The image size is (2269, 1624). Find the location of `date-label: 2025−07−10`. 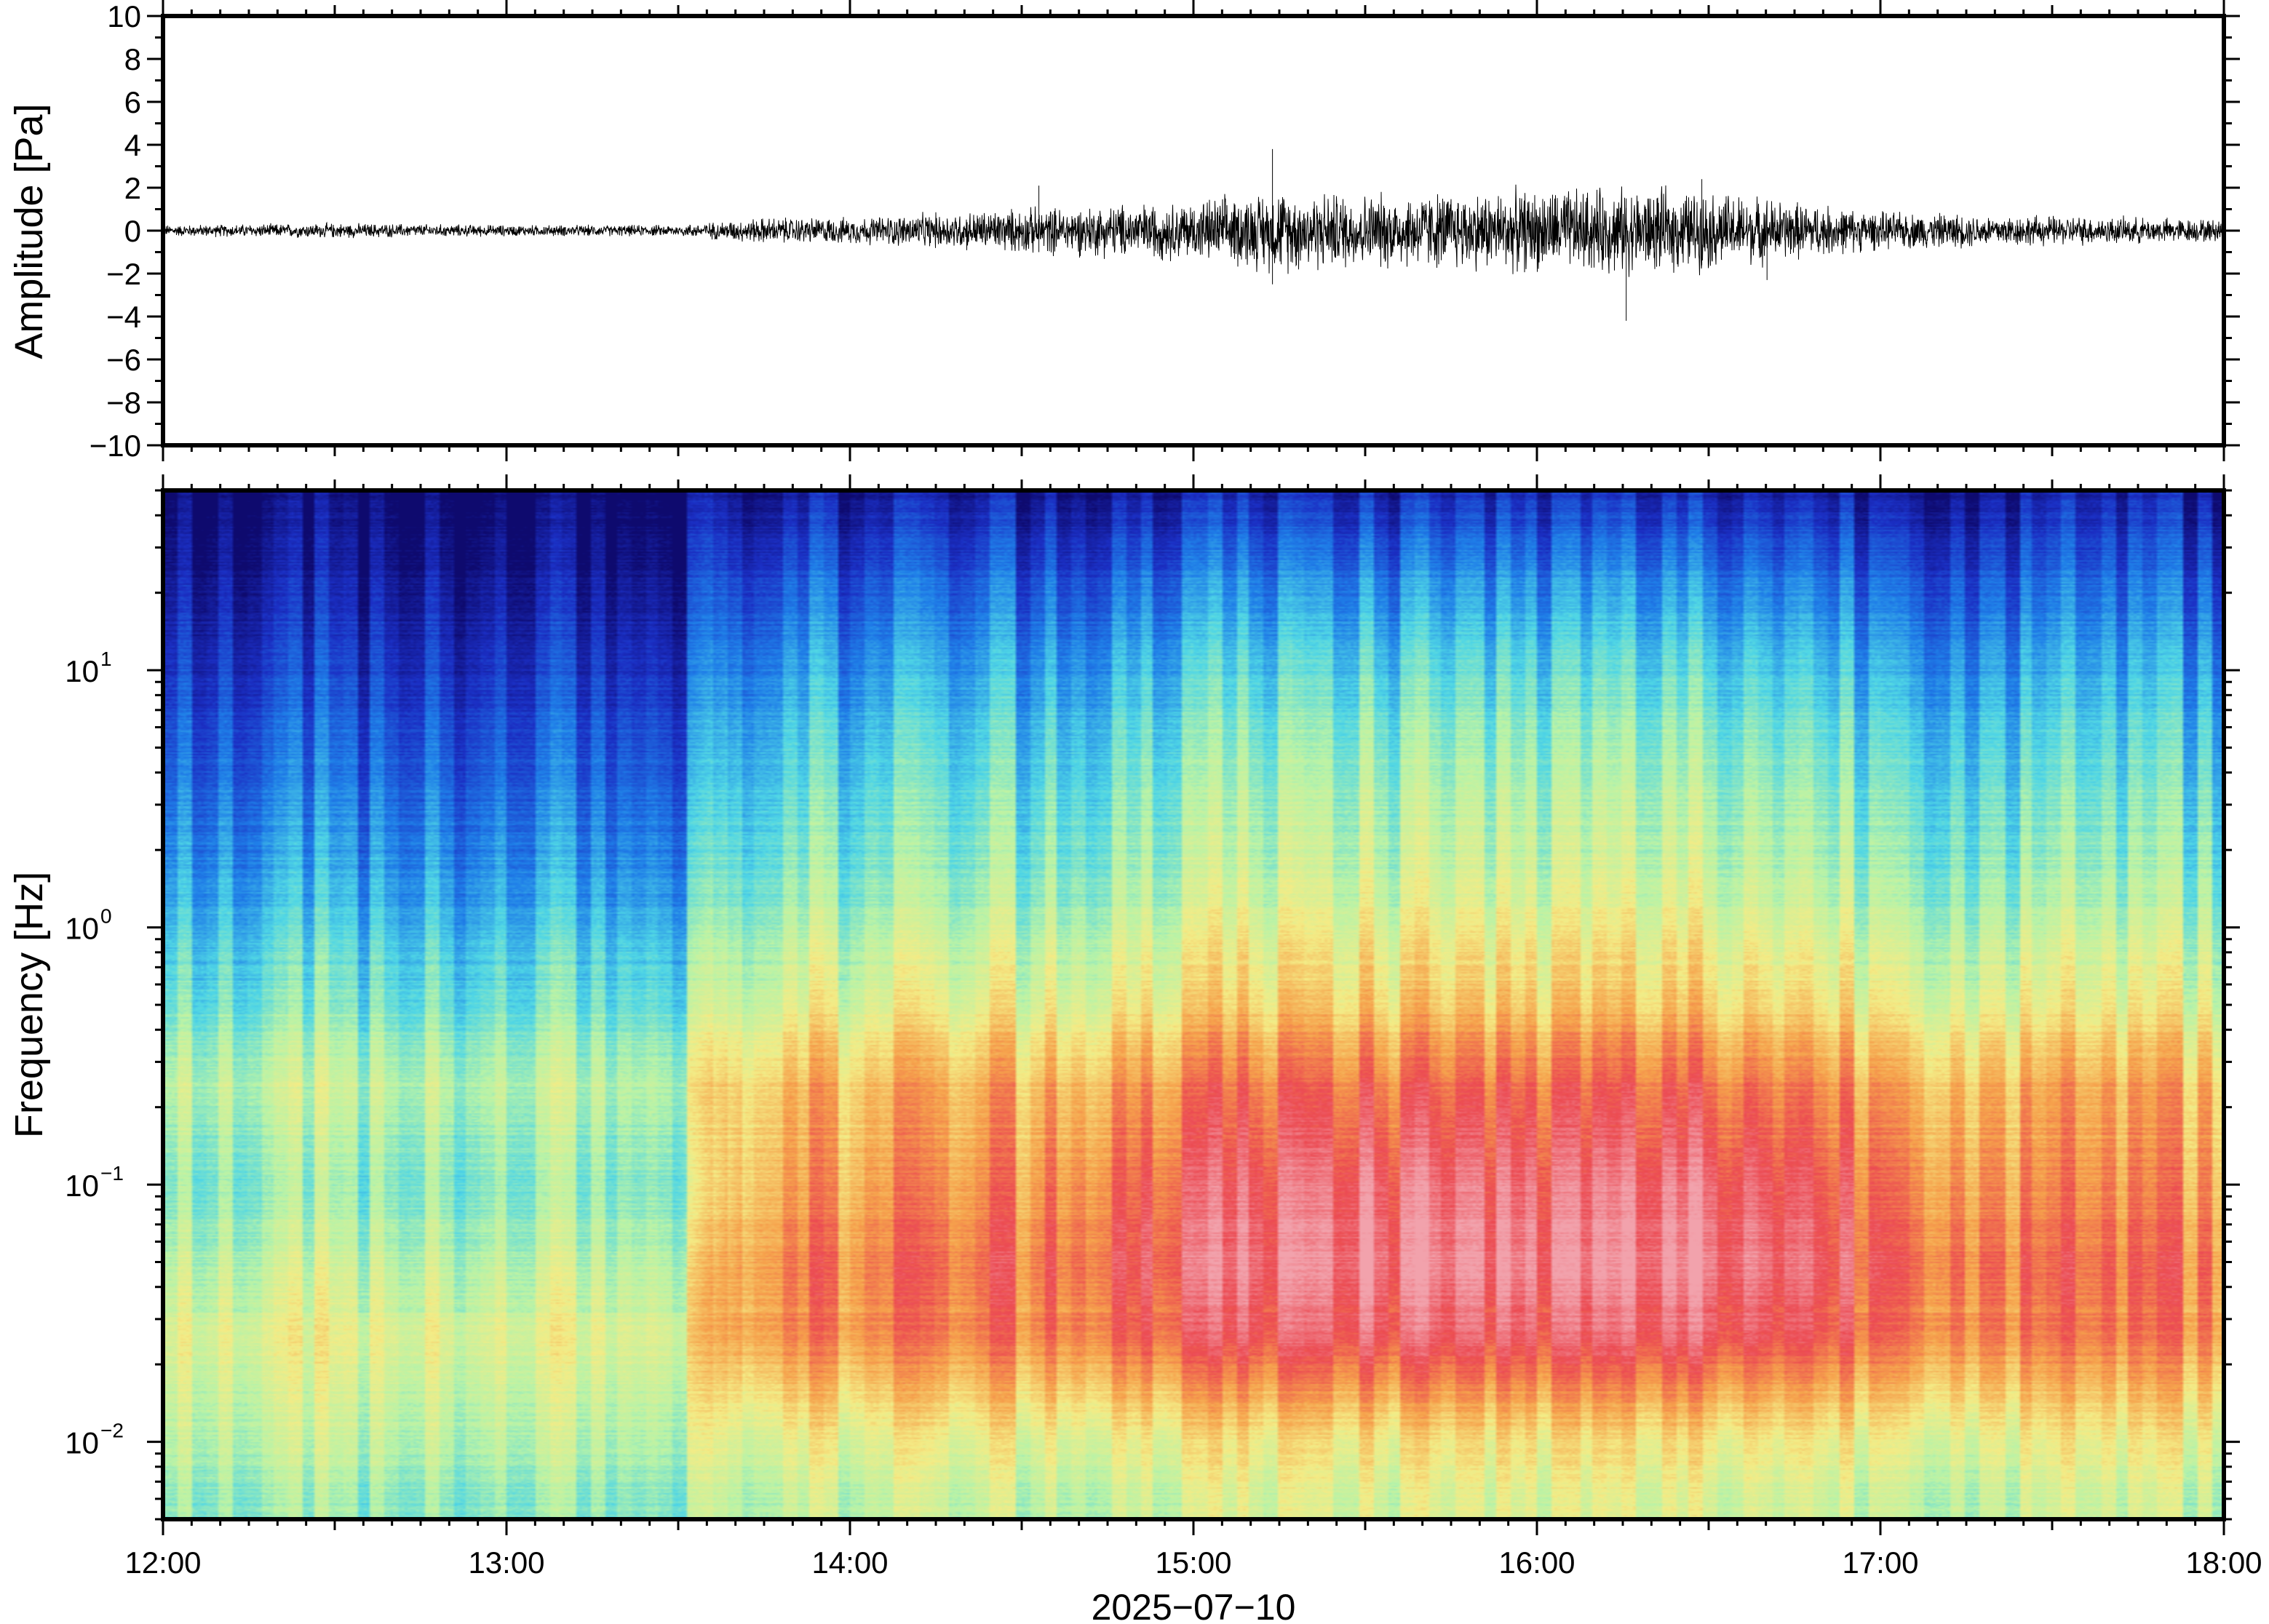

date-label: 2025−07−10 is located at coordinates (1194, 1605).